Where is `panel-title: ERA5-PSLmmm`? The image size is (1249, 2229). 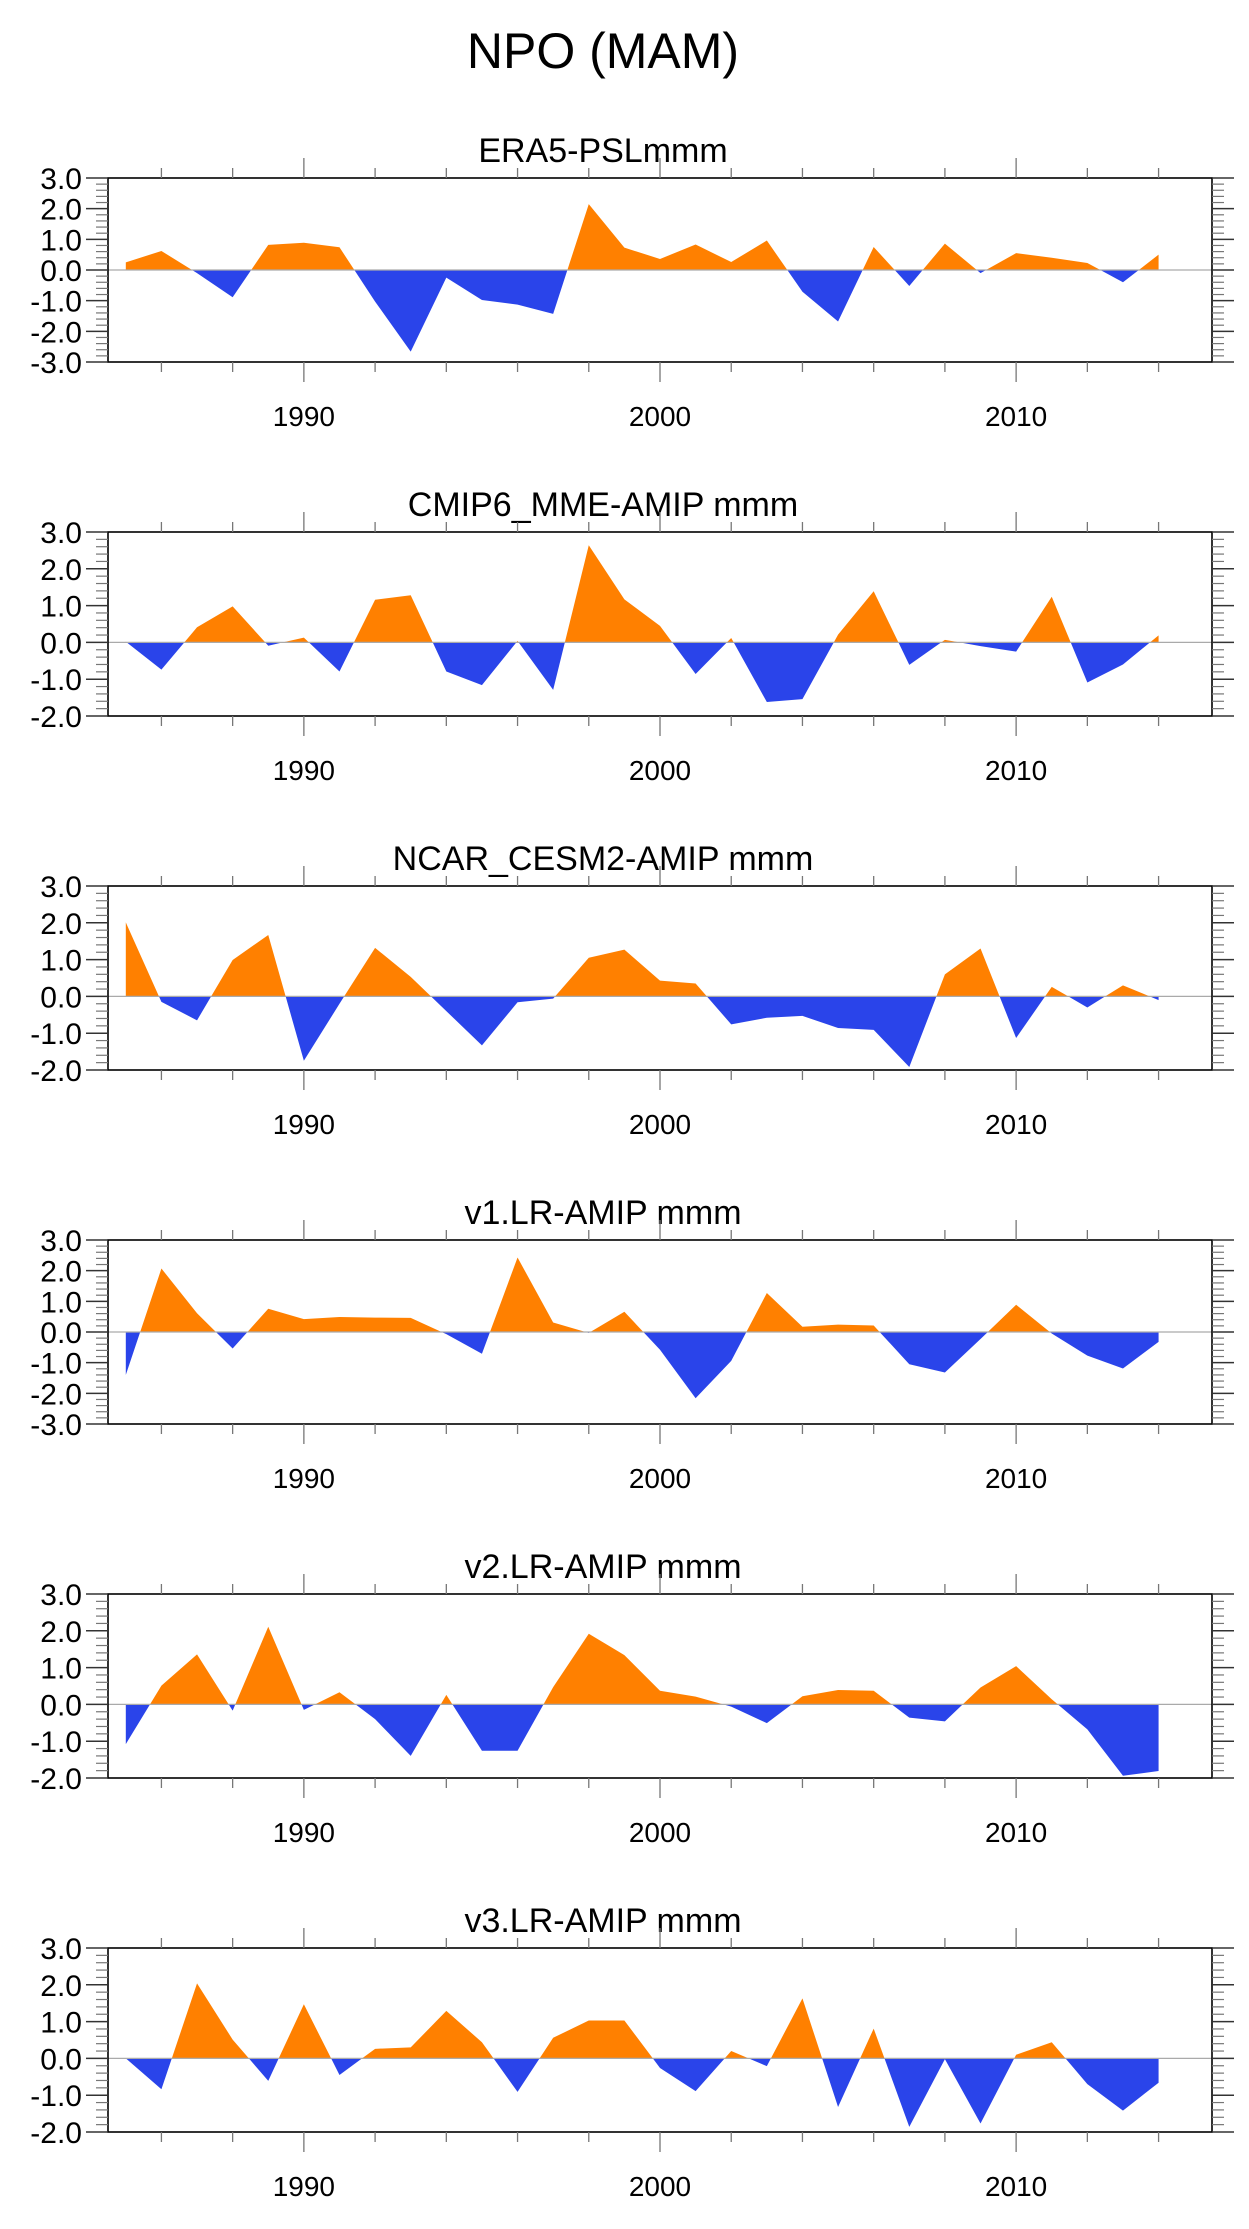
panel-title: ERA5-PSLmmm is located at coordinates (602, 151).